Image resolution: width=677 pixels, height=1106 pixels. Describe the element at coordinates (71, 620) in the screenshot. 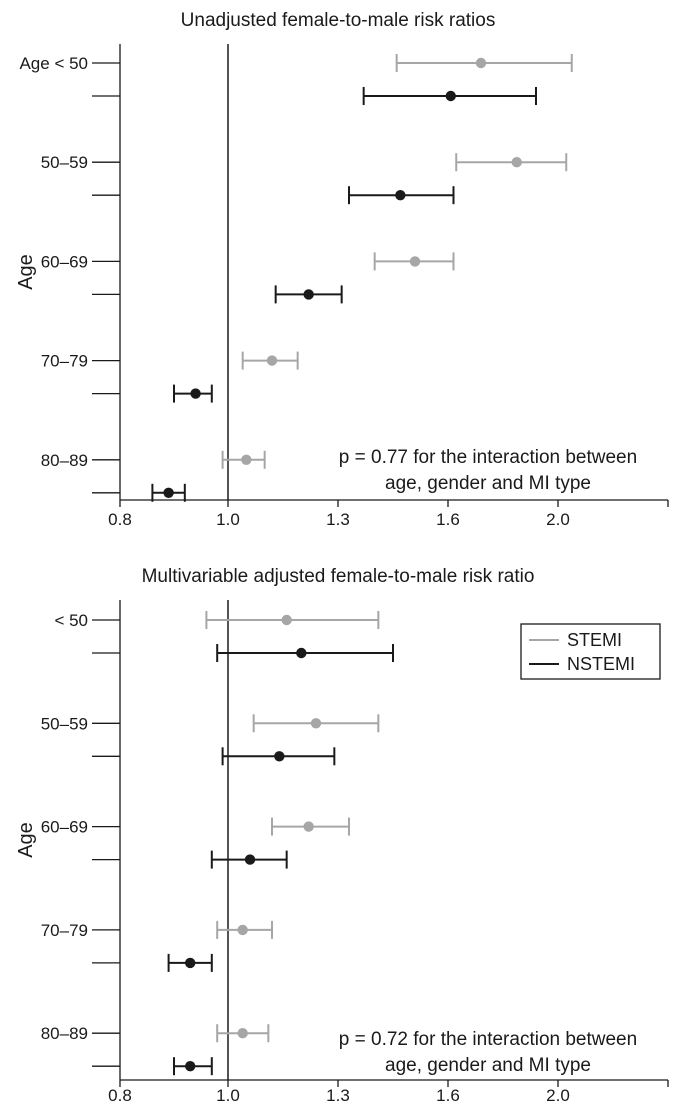

I see `y-tick-label: < 50` at that location.